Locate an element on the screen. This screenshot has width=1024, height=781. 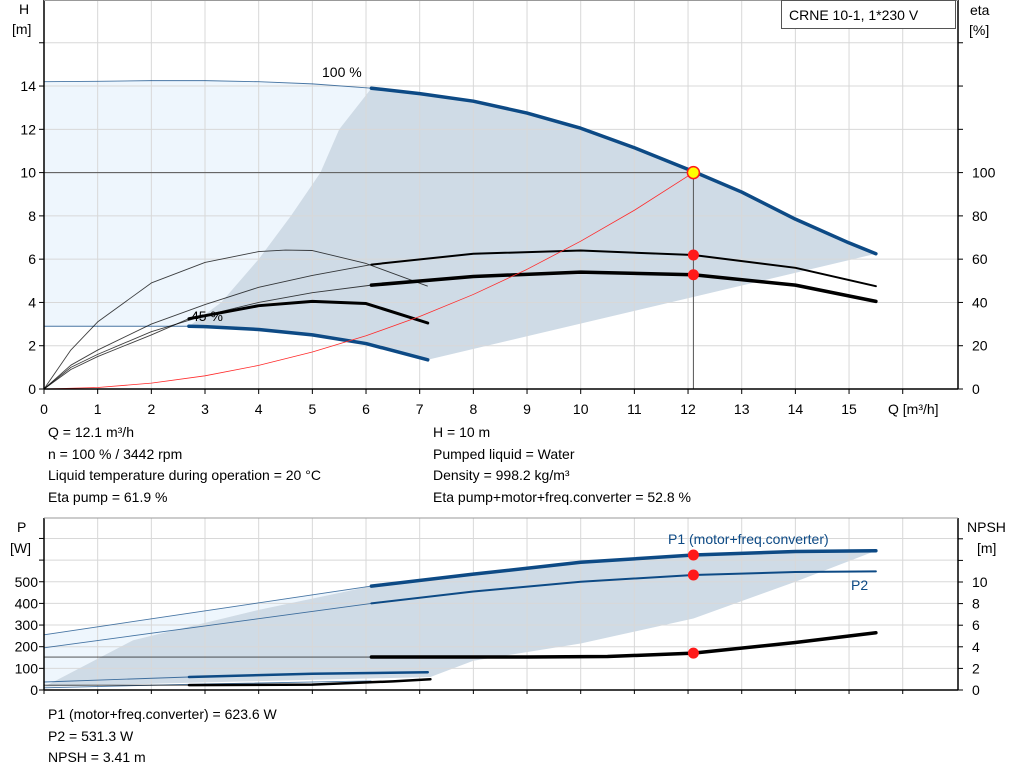
eta-pump-100-curve-extended is located at coordinates (207, 327).